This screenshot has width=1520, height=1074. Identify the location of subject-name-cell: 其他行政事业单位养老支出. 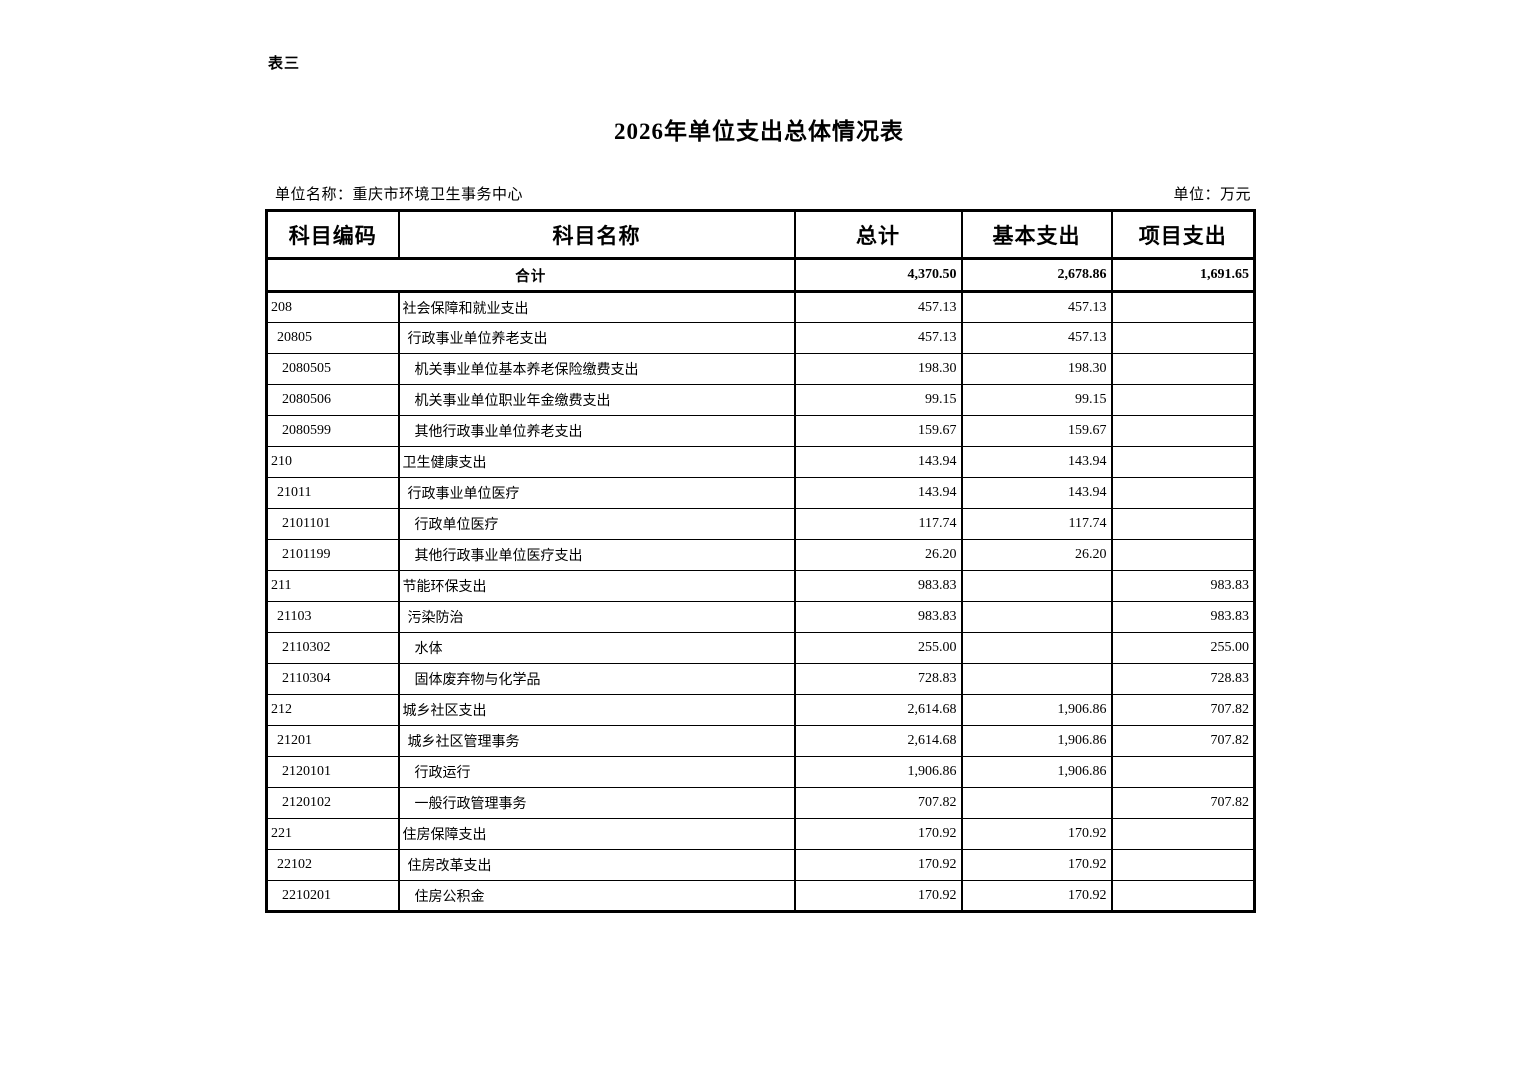
(596, 431).